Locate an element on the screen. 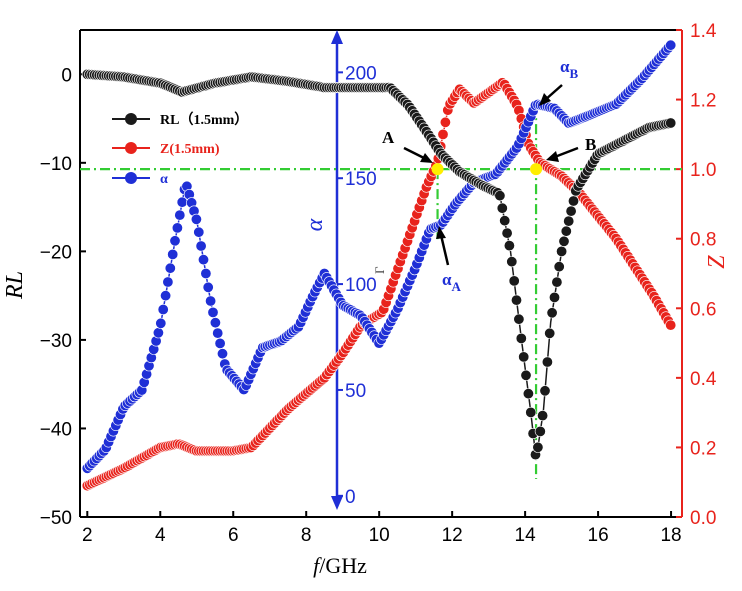 This screenshot has width=742, height=591. legend-item-alpha: α is located at coordinates (140, 179).